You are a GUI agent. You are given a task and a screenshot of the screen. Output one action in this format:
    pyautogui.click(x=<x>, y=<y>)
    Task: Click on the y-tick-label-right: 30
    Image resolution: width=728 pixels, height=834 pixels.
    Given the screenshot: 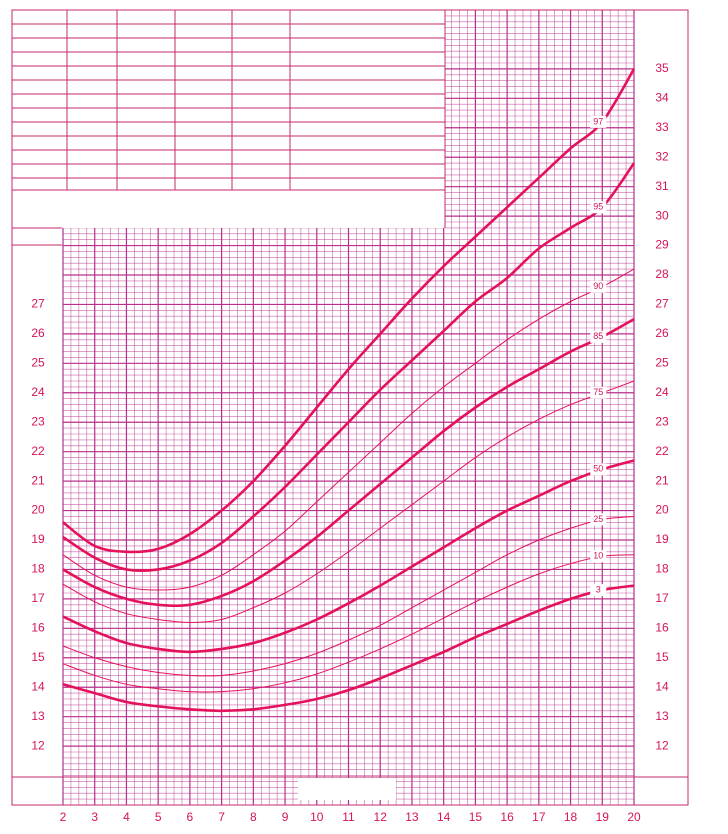 What is the action you would take?
    pyautogui.click(x=662, y=215)
    